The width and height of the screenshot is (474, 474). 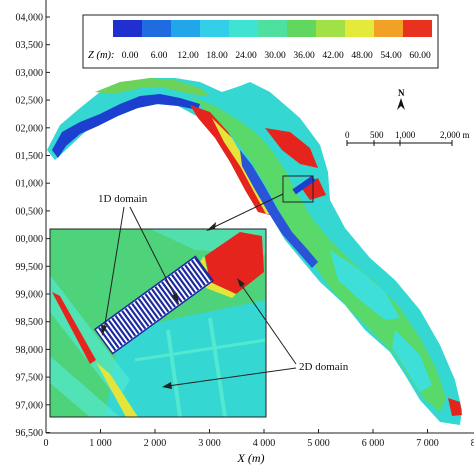 What do you see at coordinates (30, 128) in the screenshot?
I see `y-axis-tick-label: 02,000` at bounding box center [30, 128].